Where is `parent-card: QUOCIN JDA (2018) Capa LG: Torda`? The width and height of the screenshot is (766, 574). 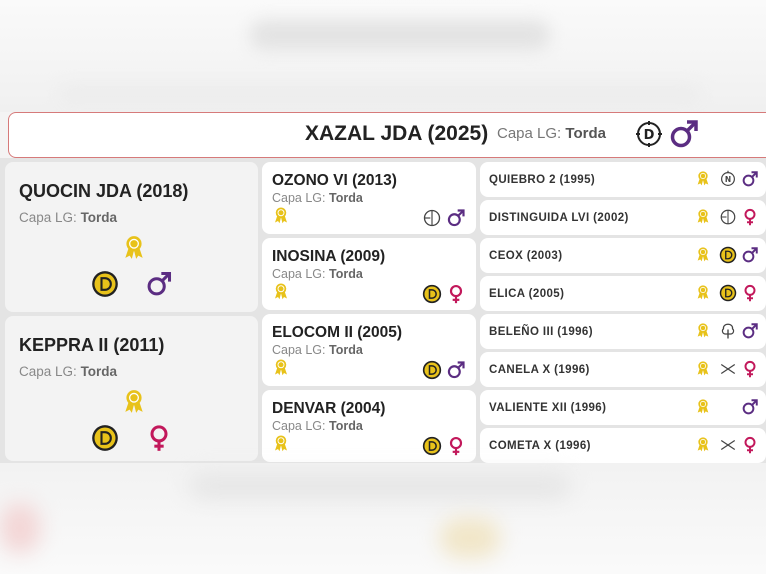
parent-card: QUOCIN JDA (2018) Capa LG: Torda is located at coordinates (131, 237).